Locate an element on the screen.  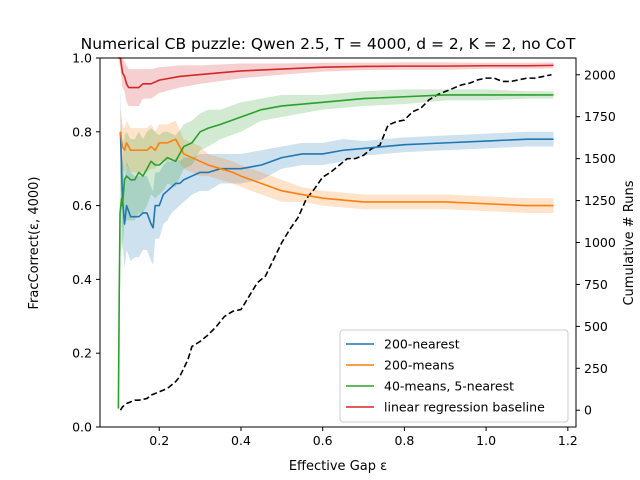
y2-tick-label: 1250 is located at coordinates (600, 200).